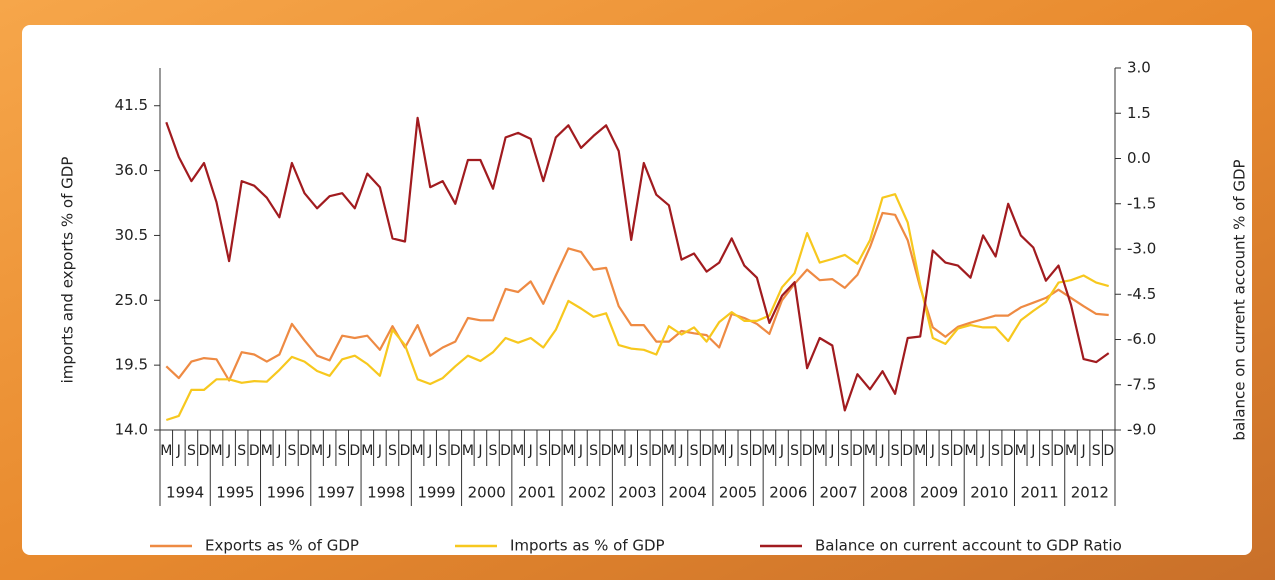  I want to click on y-tick-label: 19.5, so click(131, 365).